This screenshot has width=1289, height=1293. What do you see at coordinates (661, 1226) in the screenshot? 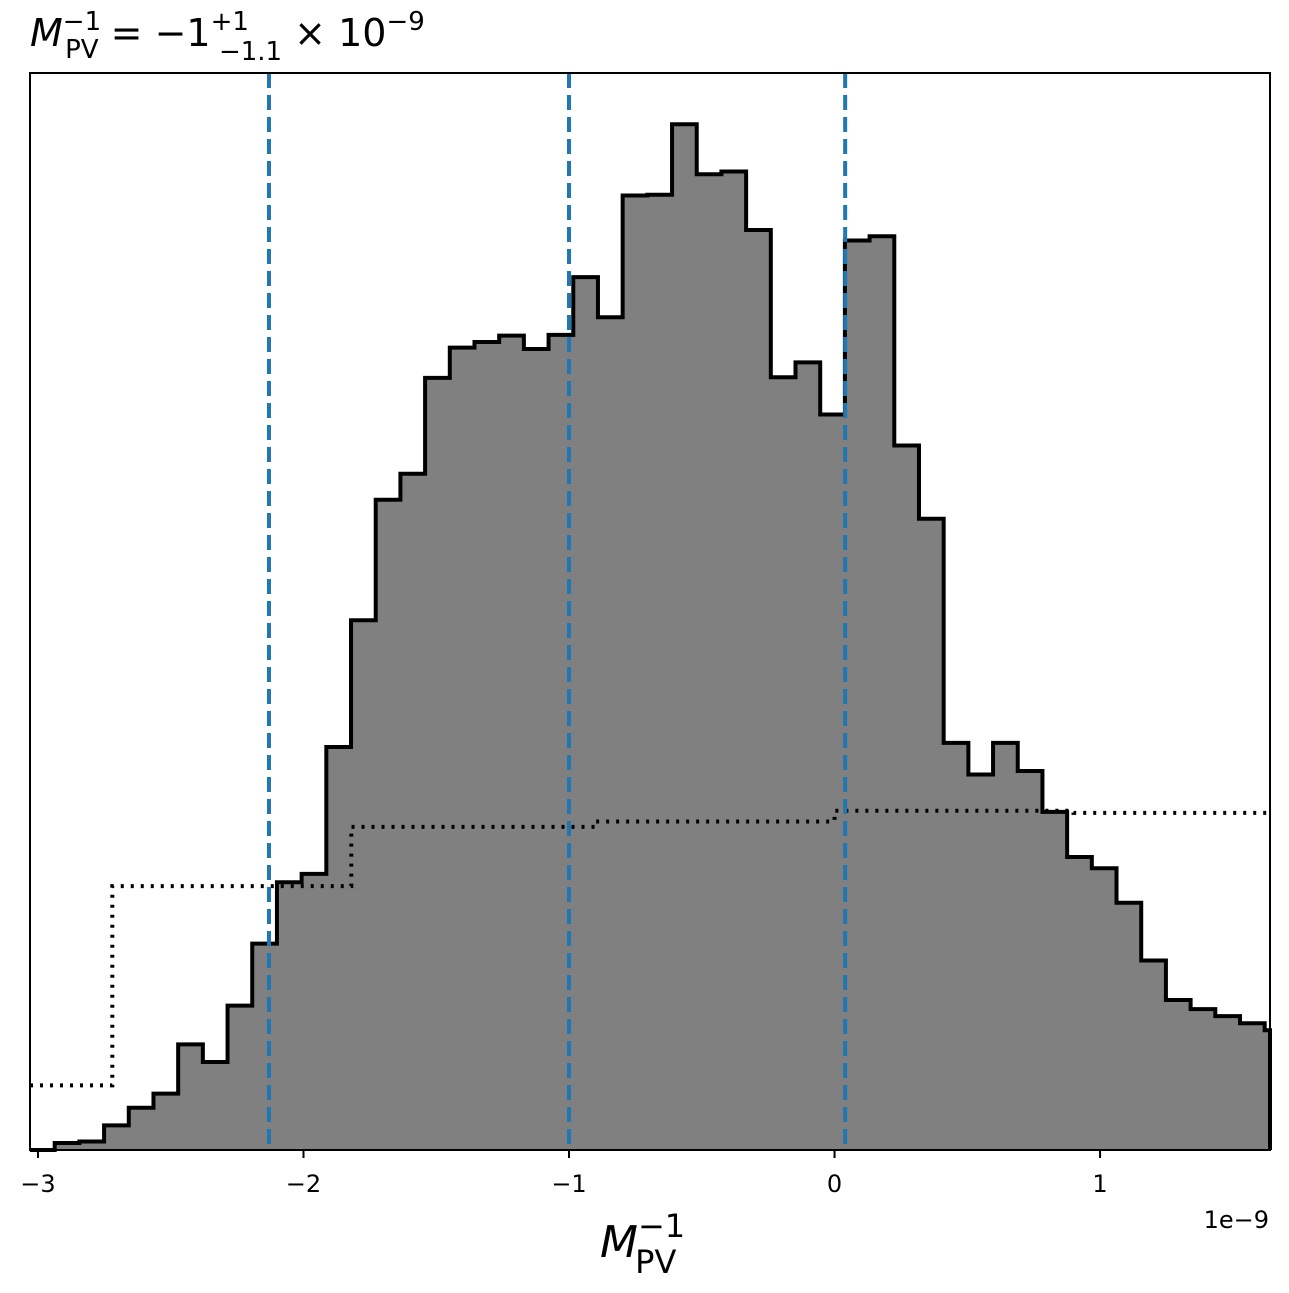
I see `xlabel-sup: −1` at bounding box center [661, 1226].